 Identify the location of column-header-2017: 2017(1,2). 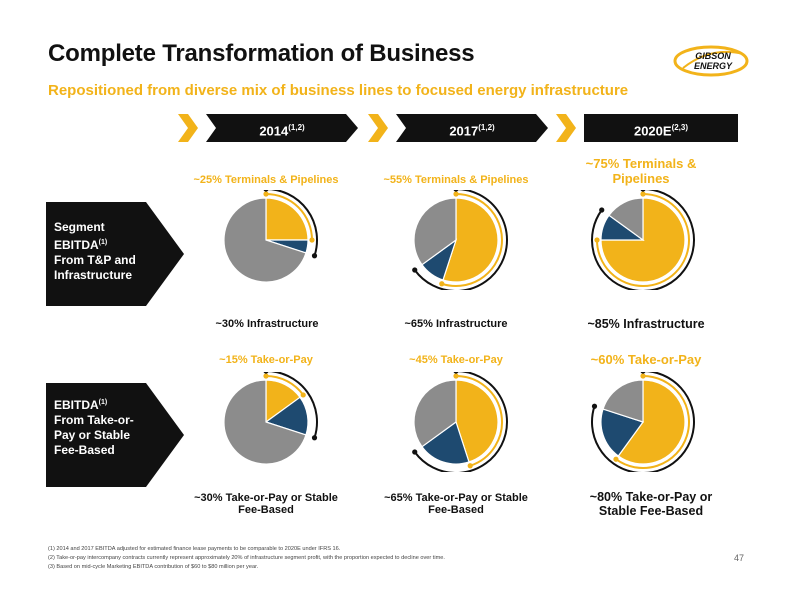
(458, 128).